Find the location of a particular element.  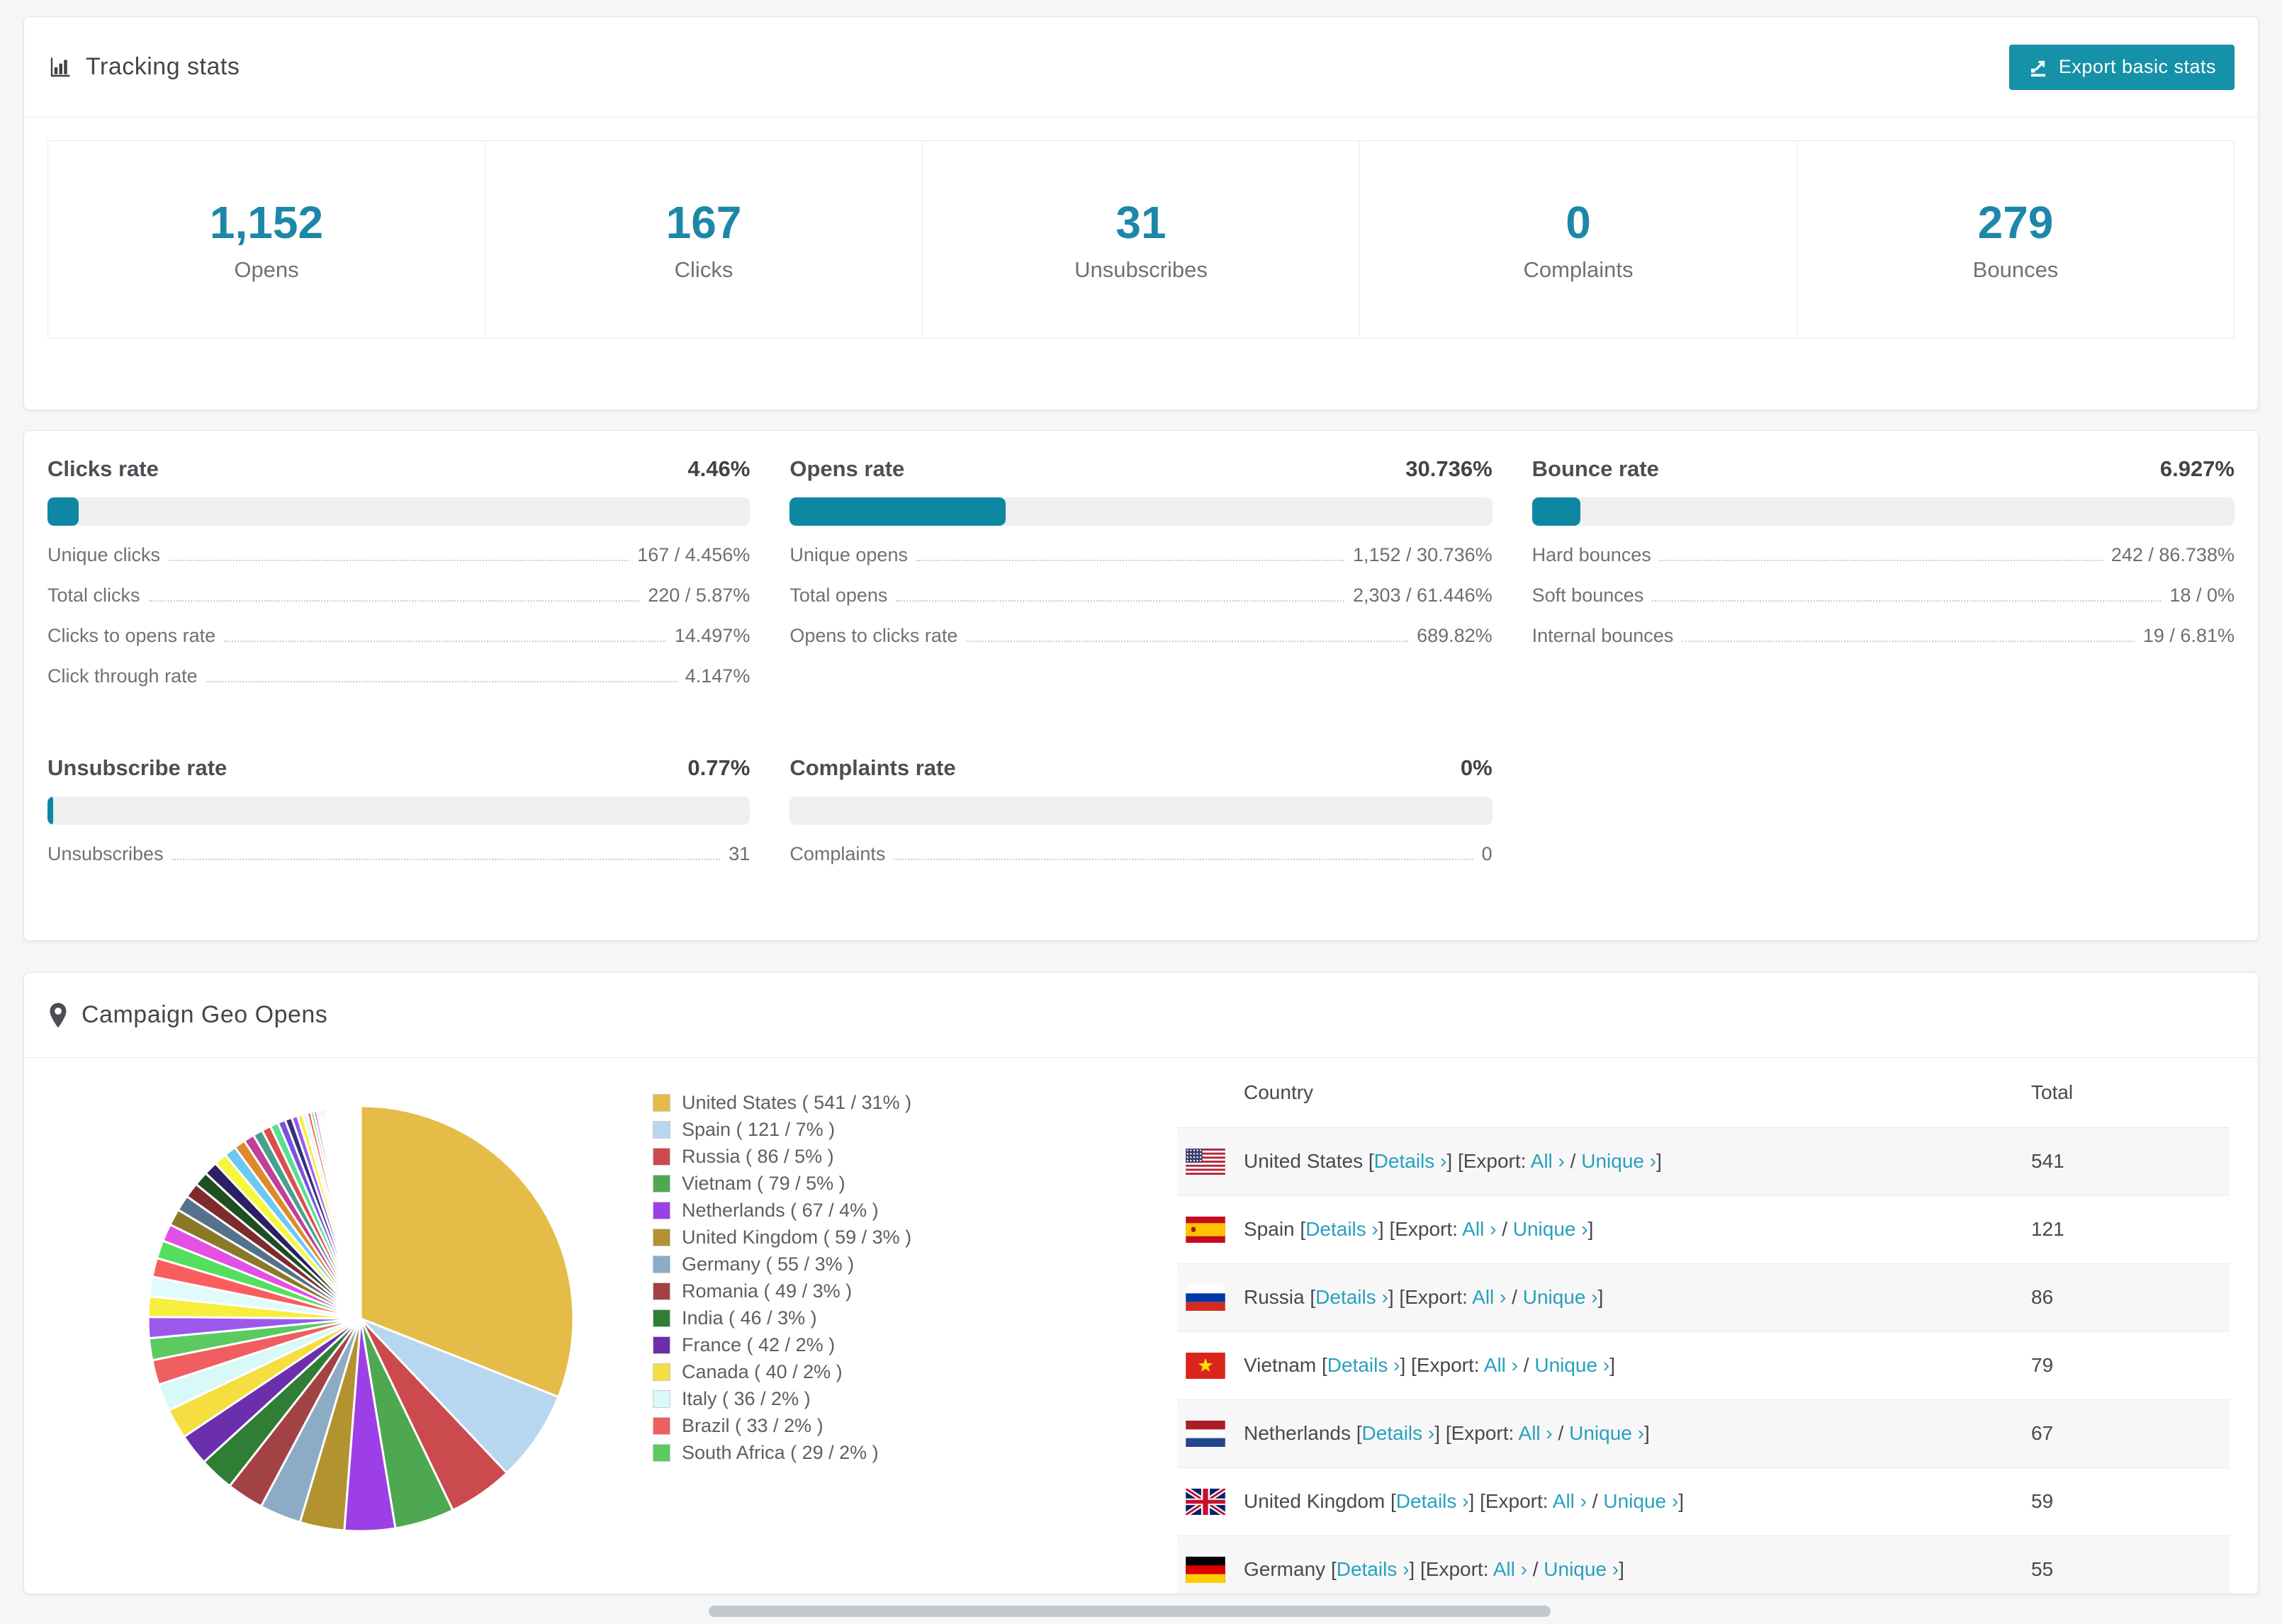

rate-title: Unsubscribe rate is located at coordinates (137, 767).